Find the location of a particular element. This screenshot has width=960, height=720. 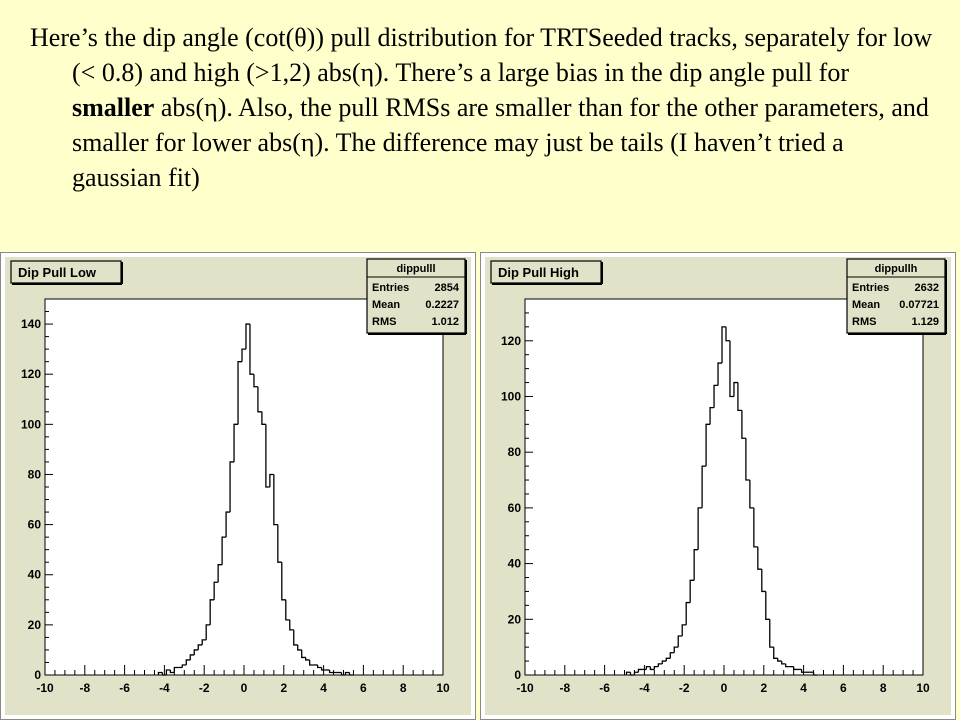

stats-value-rms: 1.129 is located at coordinates (925, 322).